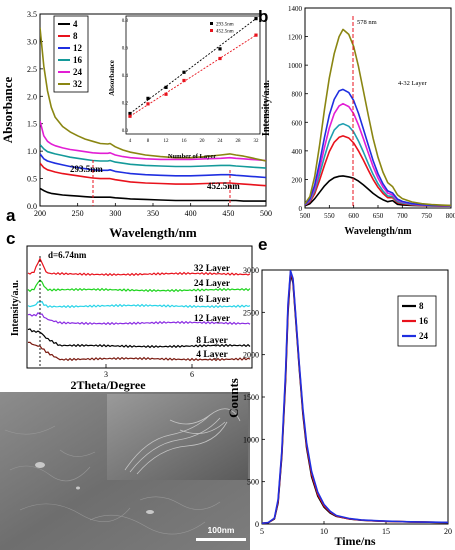 Image resolution: width=455 pixels, height=550 pixels. What do you see at coordinates (35, 110) in the screenshot?
I see `panel-a-y-ticks: 0.0 0.5 1.0 1.5 2.0 2.5 3.0 3.5` at bounding box center [35, 110].